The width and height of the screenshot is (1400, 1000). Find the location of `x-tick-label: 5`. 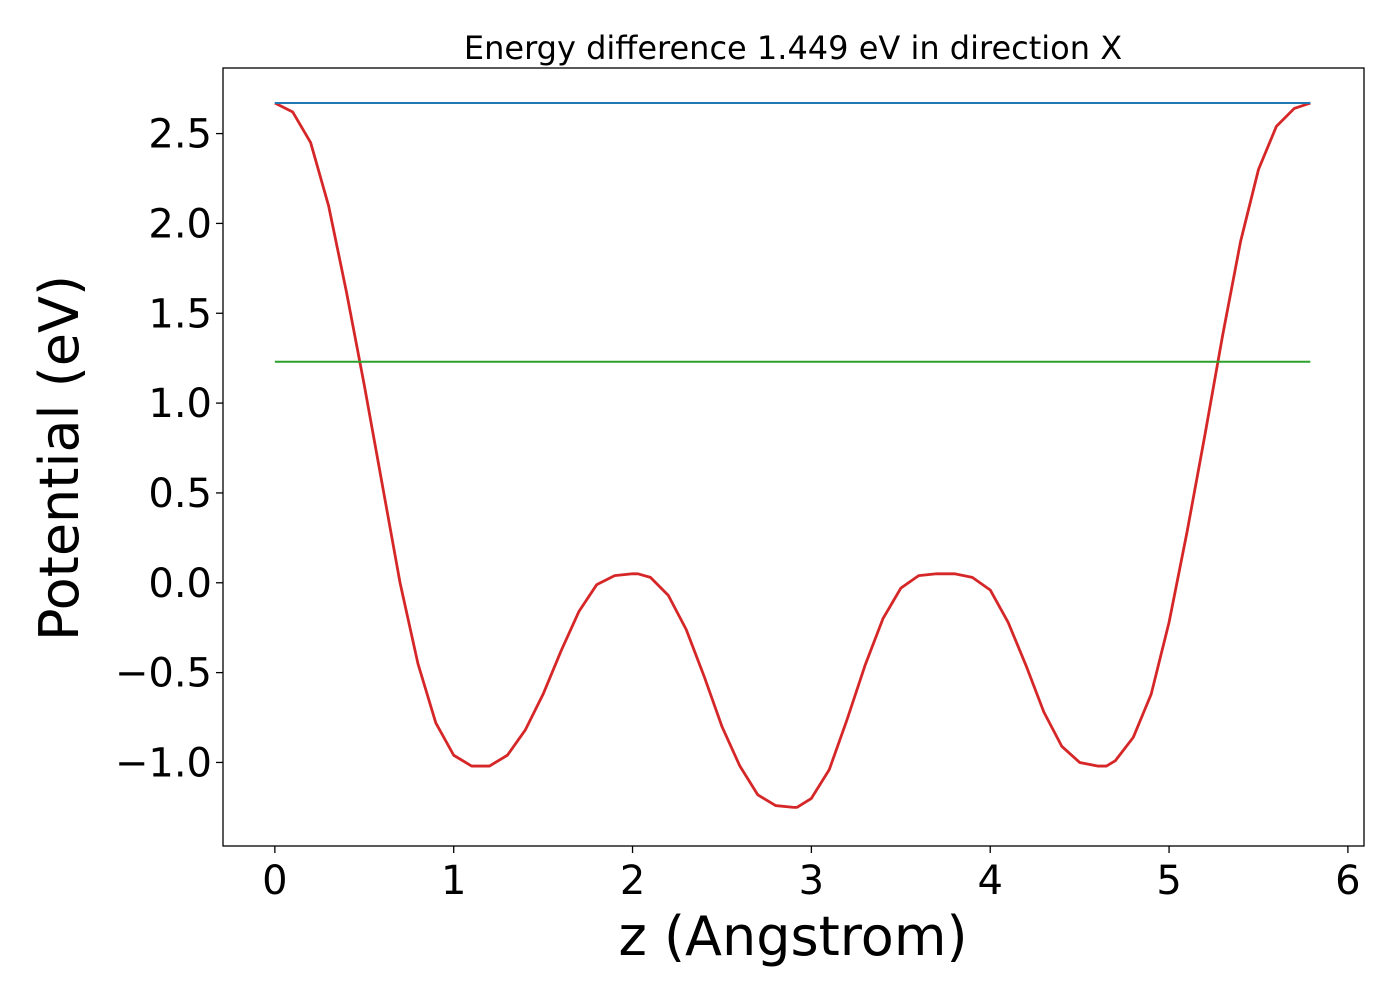

x-tick-label: 5 is located at coordinates (1168, 881).